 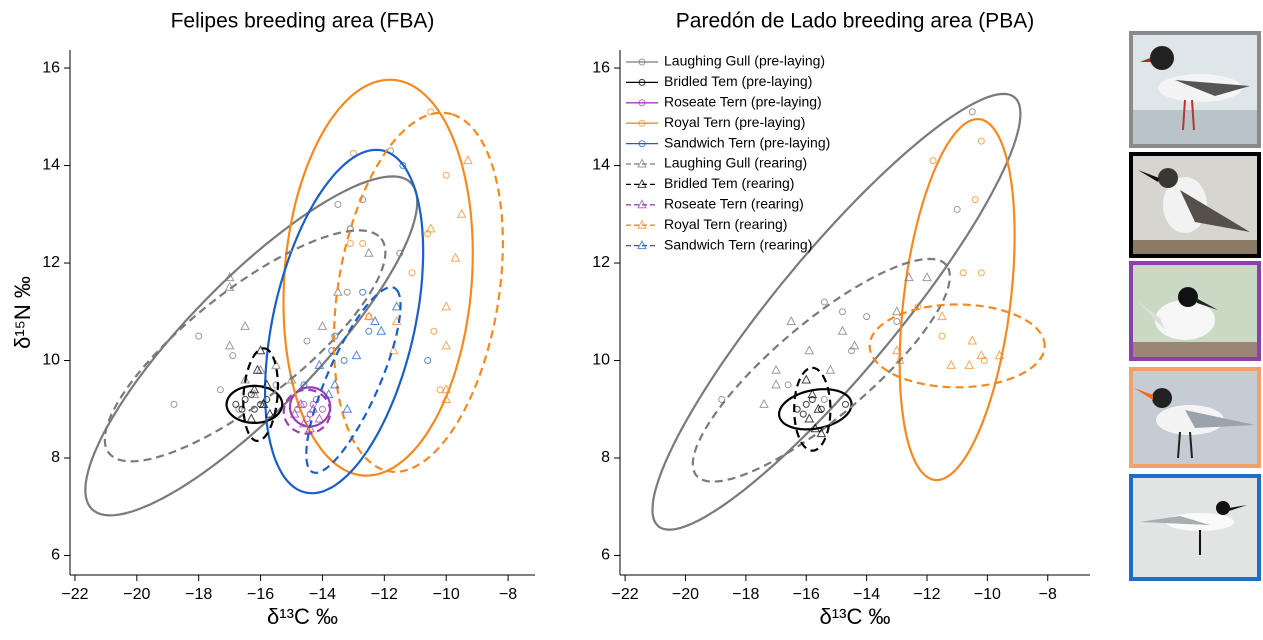 What do you see at coordinates (136, 594) in the screenshot?
I see `x-tick-label: −20` at bounding box center [136, 594].